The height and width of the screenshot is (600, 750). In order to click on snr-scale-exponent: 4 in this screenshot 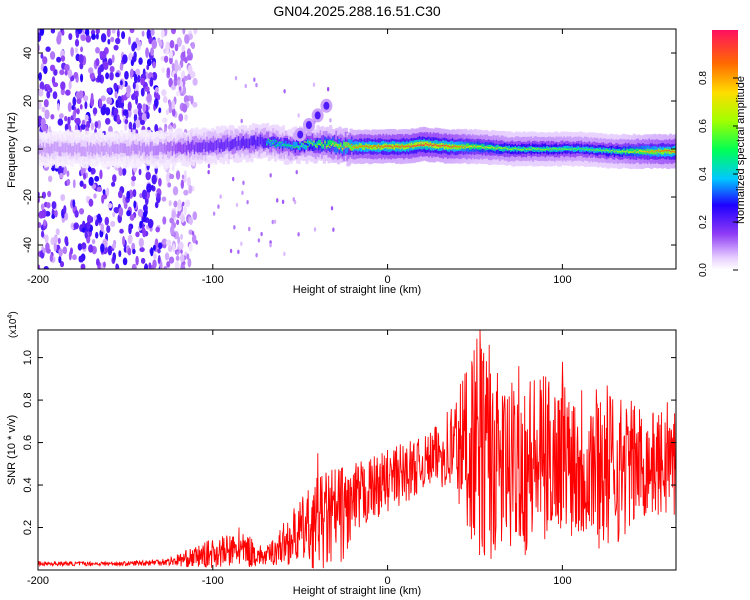, I will do `click(10, 317)`.